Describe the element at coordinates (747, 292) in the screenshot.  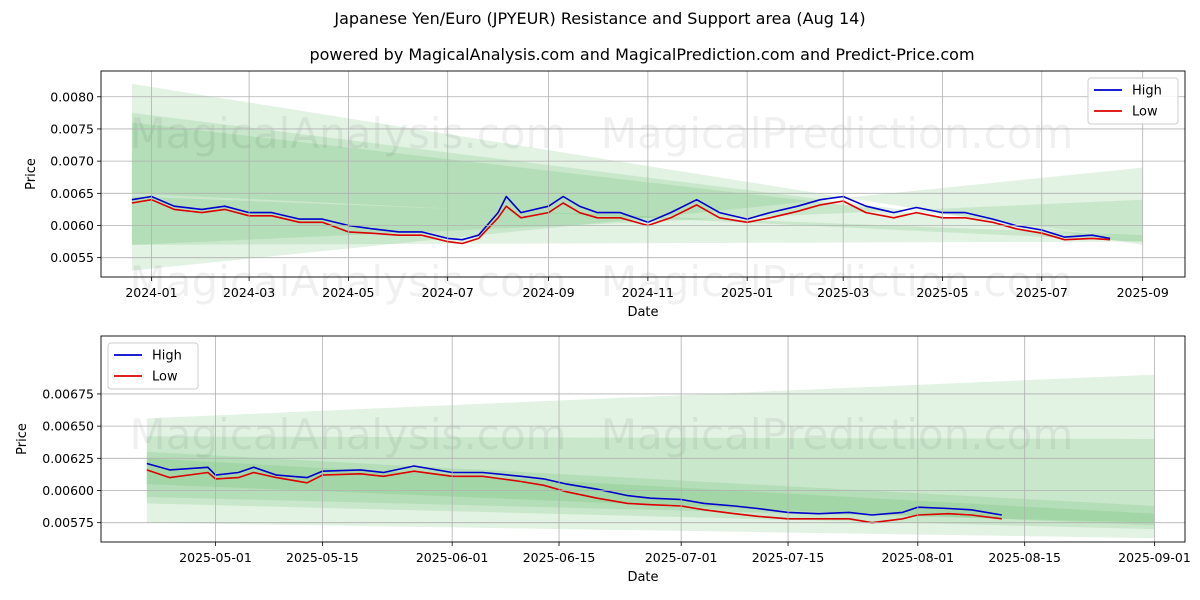
I see `x-tick-label: 2025-01` at that location.